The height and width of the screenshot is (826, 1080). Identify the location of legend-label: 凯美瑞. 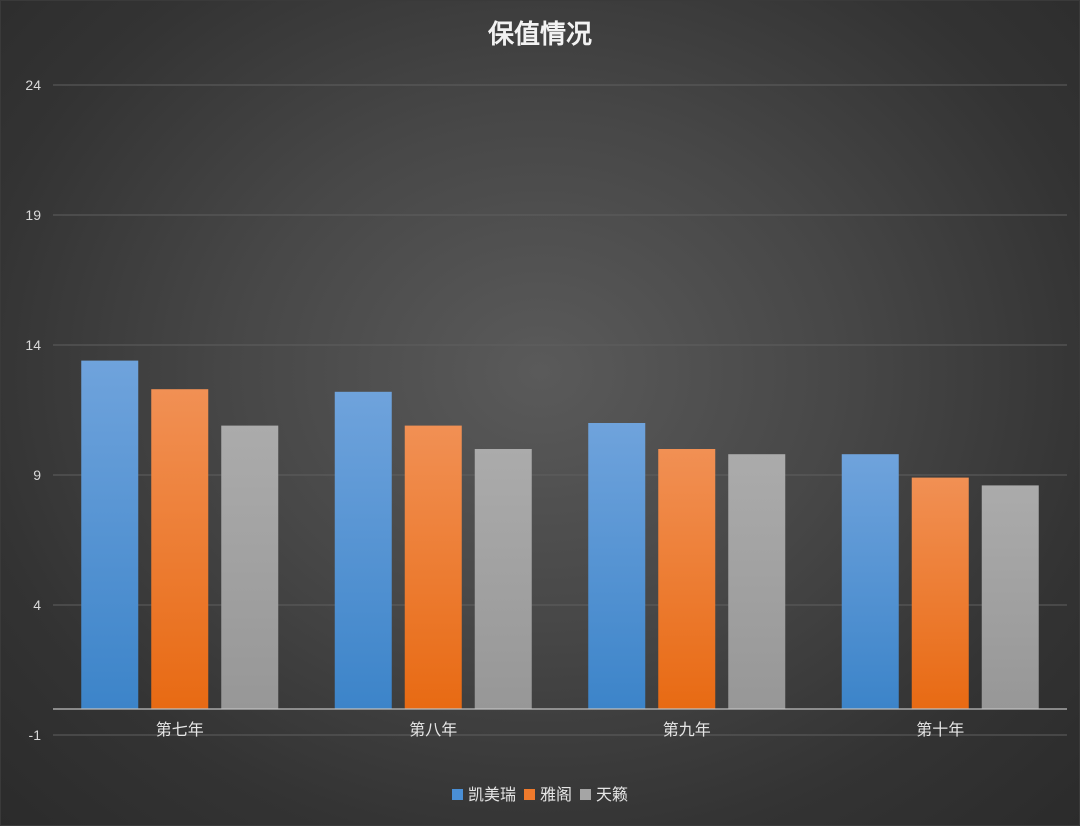
(492, 794).